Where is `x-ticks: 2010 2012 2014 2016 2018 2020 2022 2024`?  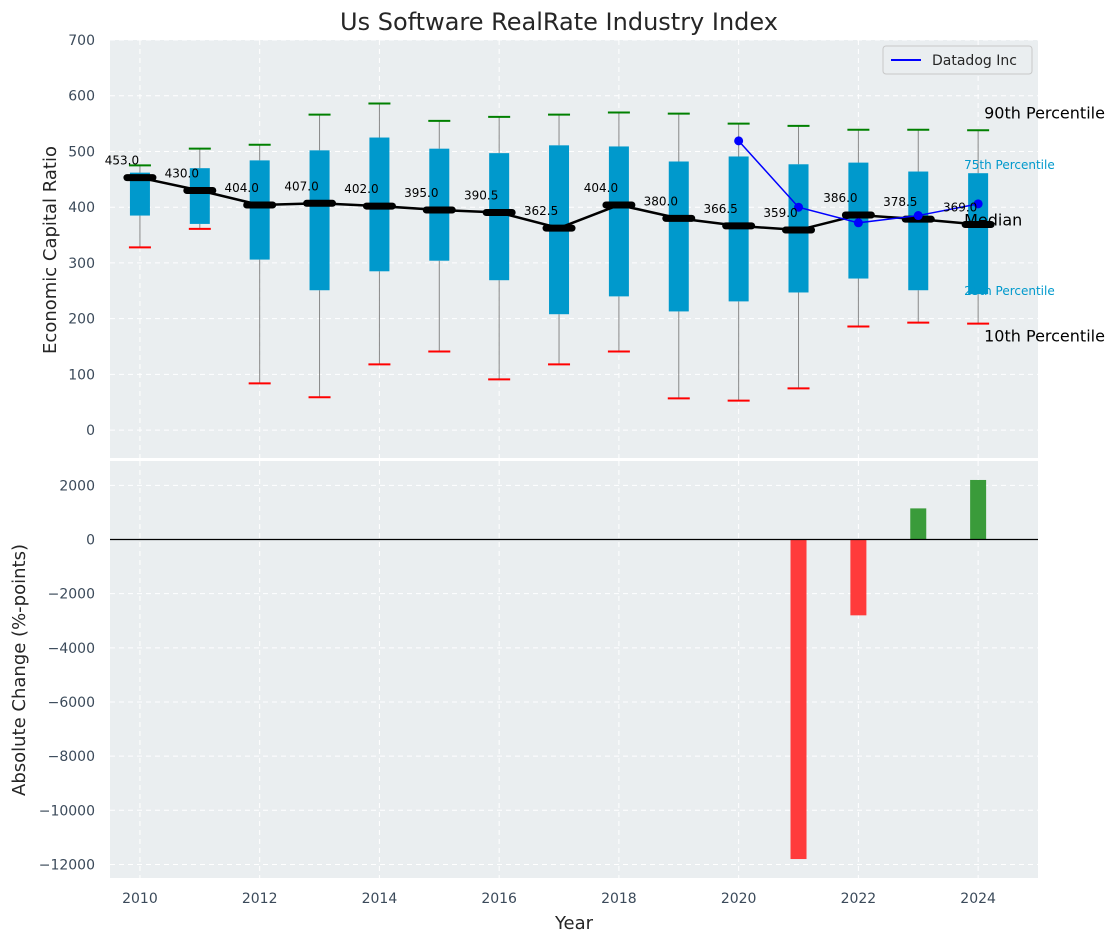
x-ticks: 2010 2012 2014 2016 2018 2020 2022 2024 is located at coordinates (559, 899).